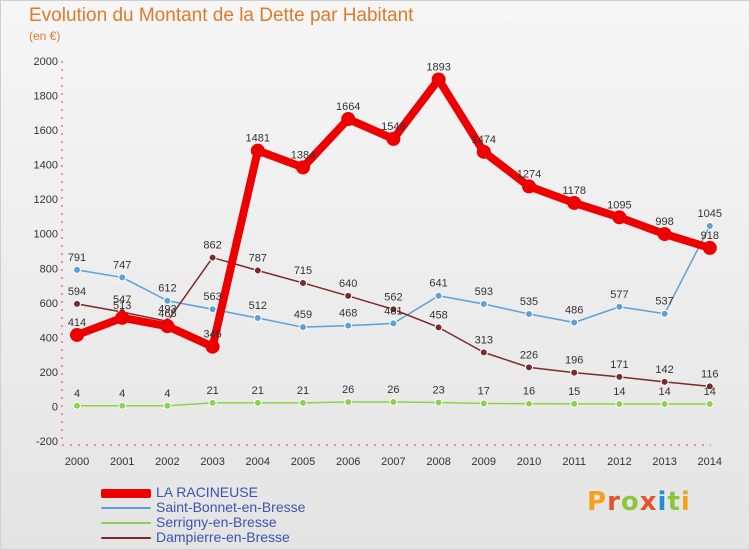  I want to click on data-label: 593, so click(484, 292).